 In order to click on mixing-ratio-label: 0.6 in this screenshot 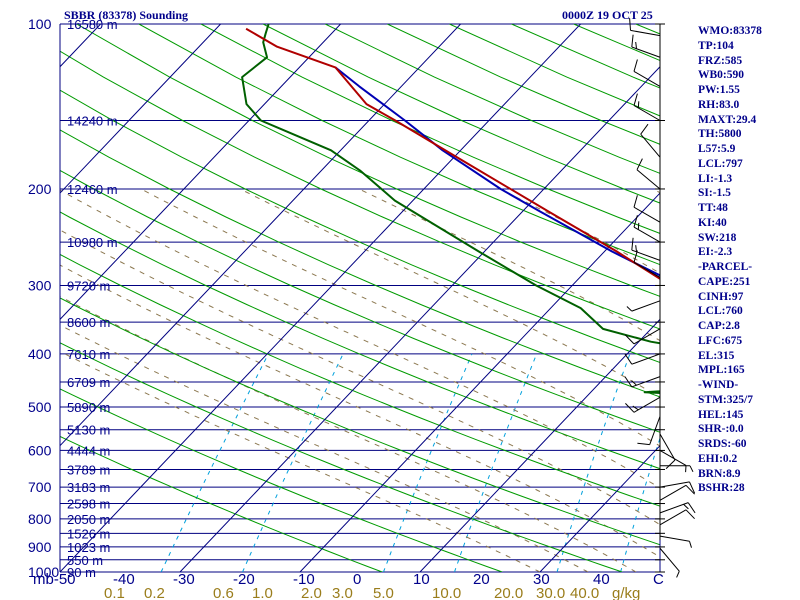, I will do `click(223, 592)`.